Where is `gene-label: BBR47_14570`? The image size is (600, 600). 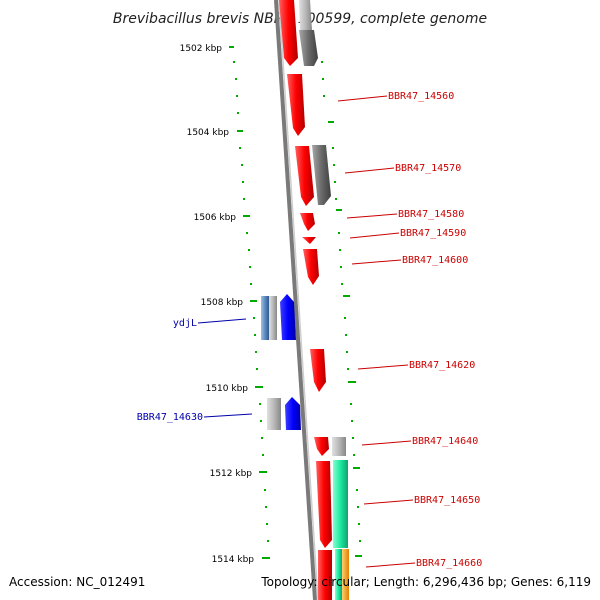
gene-label: BBR47_14570 is located at coordinates (428, 168).